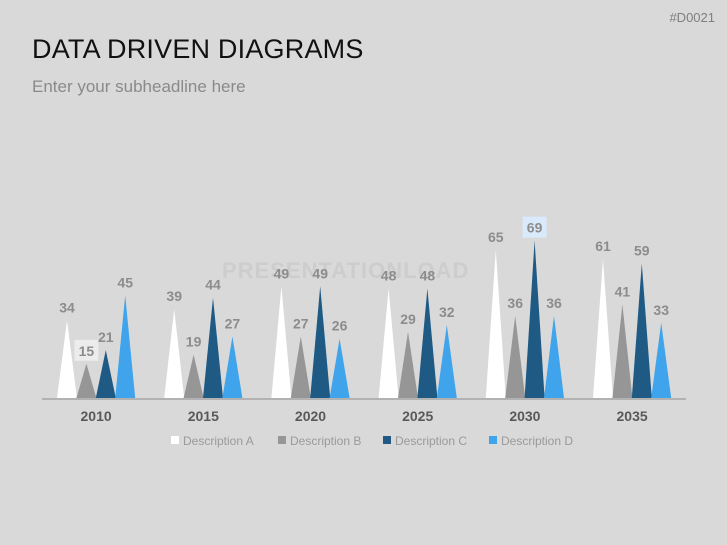 The width and height of the screenshot is (727, 545). Describe the element at coordinates (106, 337) in the screenshot. I see `data-label: 21` at that location.